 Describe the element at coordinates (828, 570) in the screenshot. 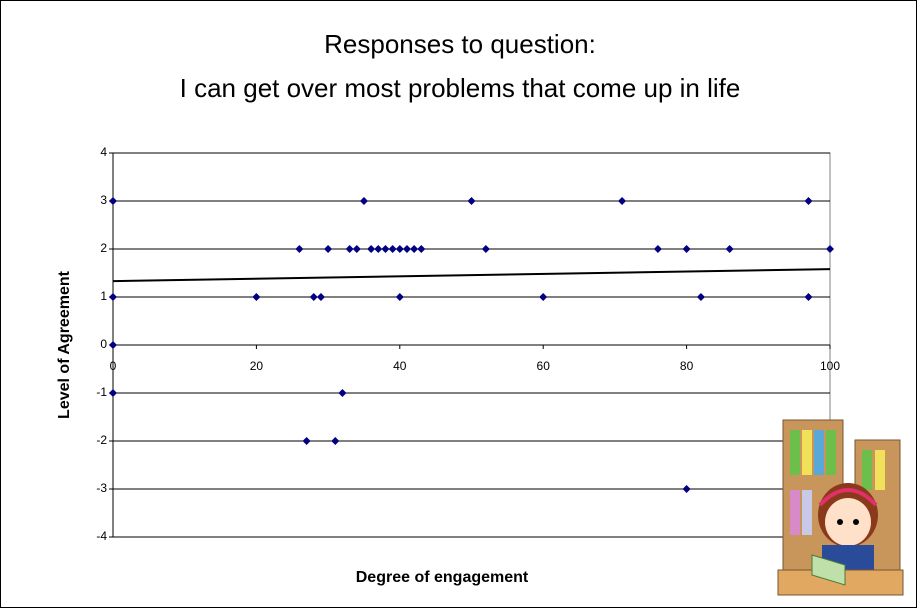

I see `open-book` at that location.